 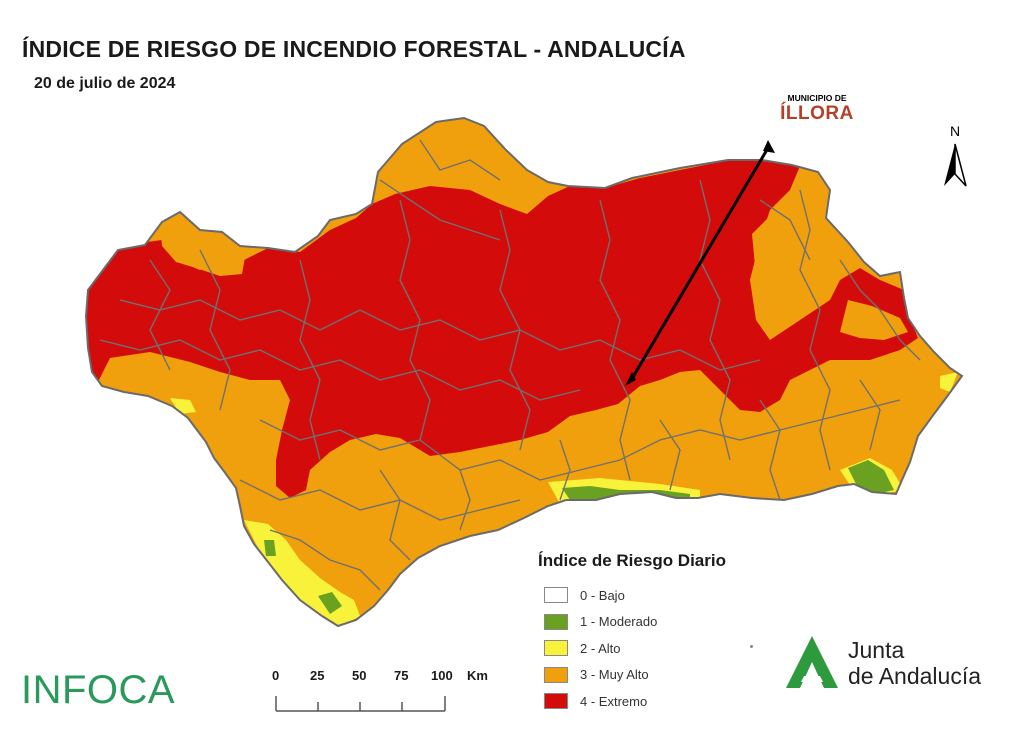 I want to click on legend-label: 4 - Extremo, so click(x=614, y=701).